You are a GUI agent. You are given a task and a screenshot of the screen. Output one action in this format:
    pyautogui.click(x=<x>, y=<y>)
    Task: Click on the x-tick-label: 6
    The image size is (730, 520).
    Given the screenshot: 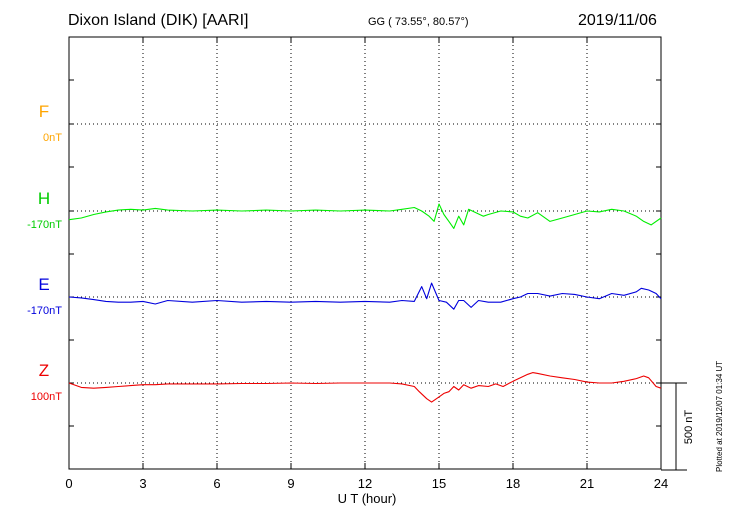 What is the action you would take?
    pyautogui.click(x=216, y=483)
    